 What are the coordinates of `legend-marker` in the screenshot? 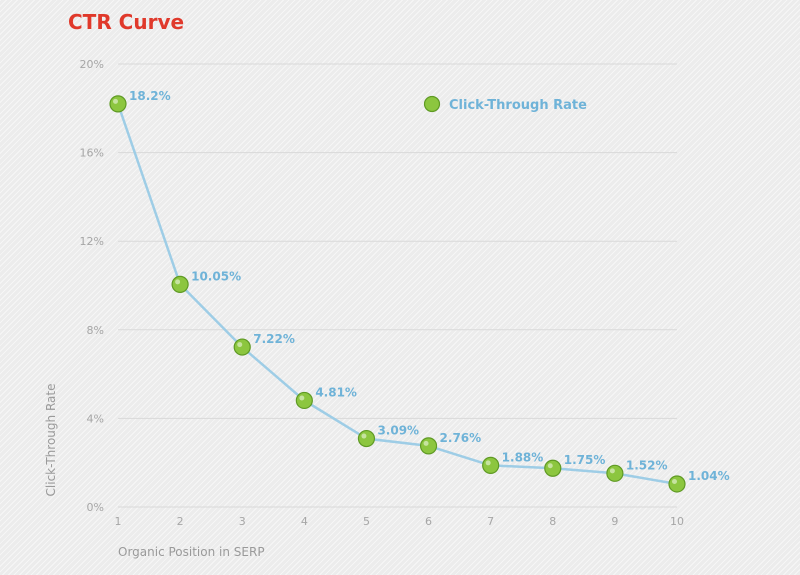 It's located at (432, 104).